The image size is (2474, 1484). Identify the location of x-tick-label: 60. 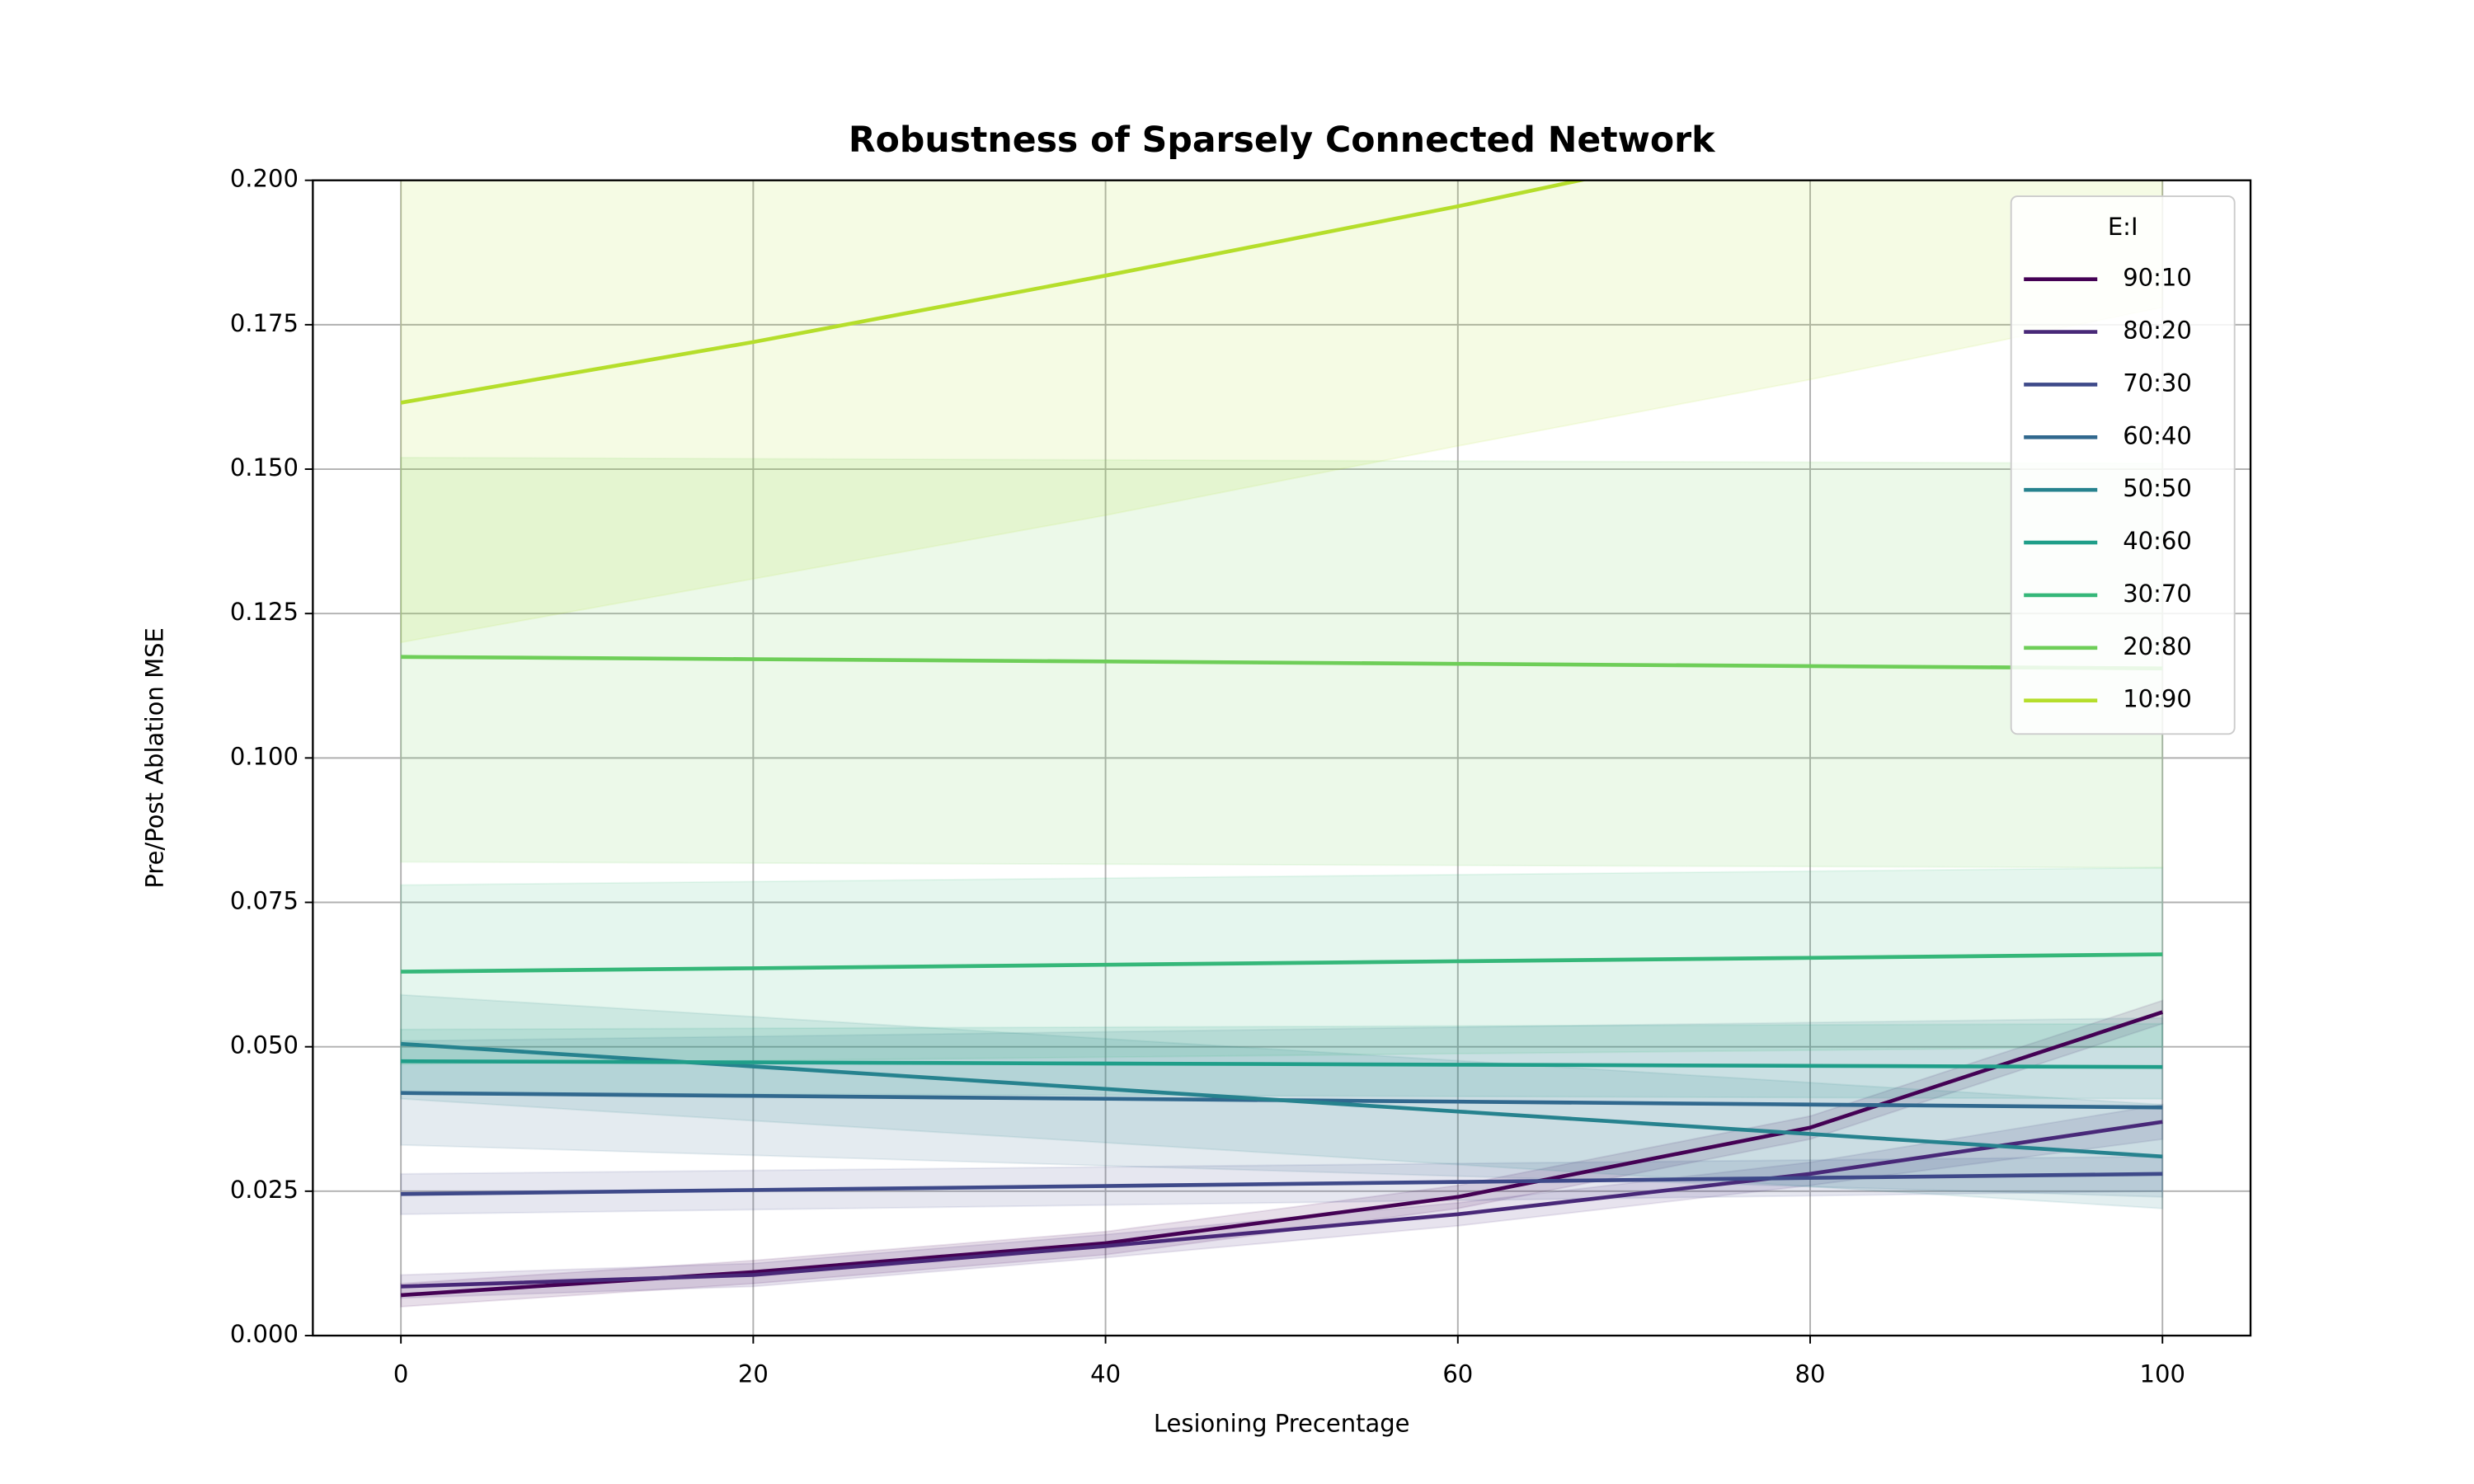
(1457, 1374).